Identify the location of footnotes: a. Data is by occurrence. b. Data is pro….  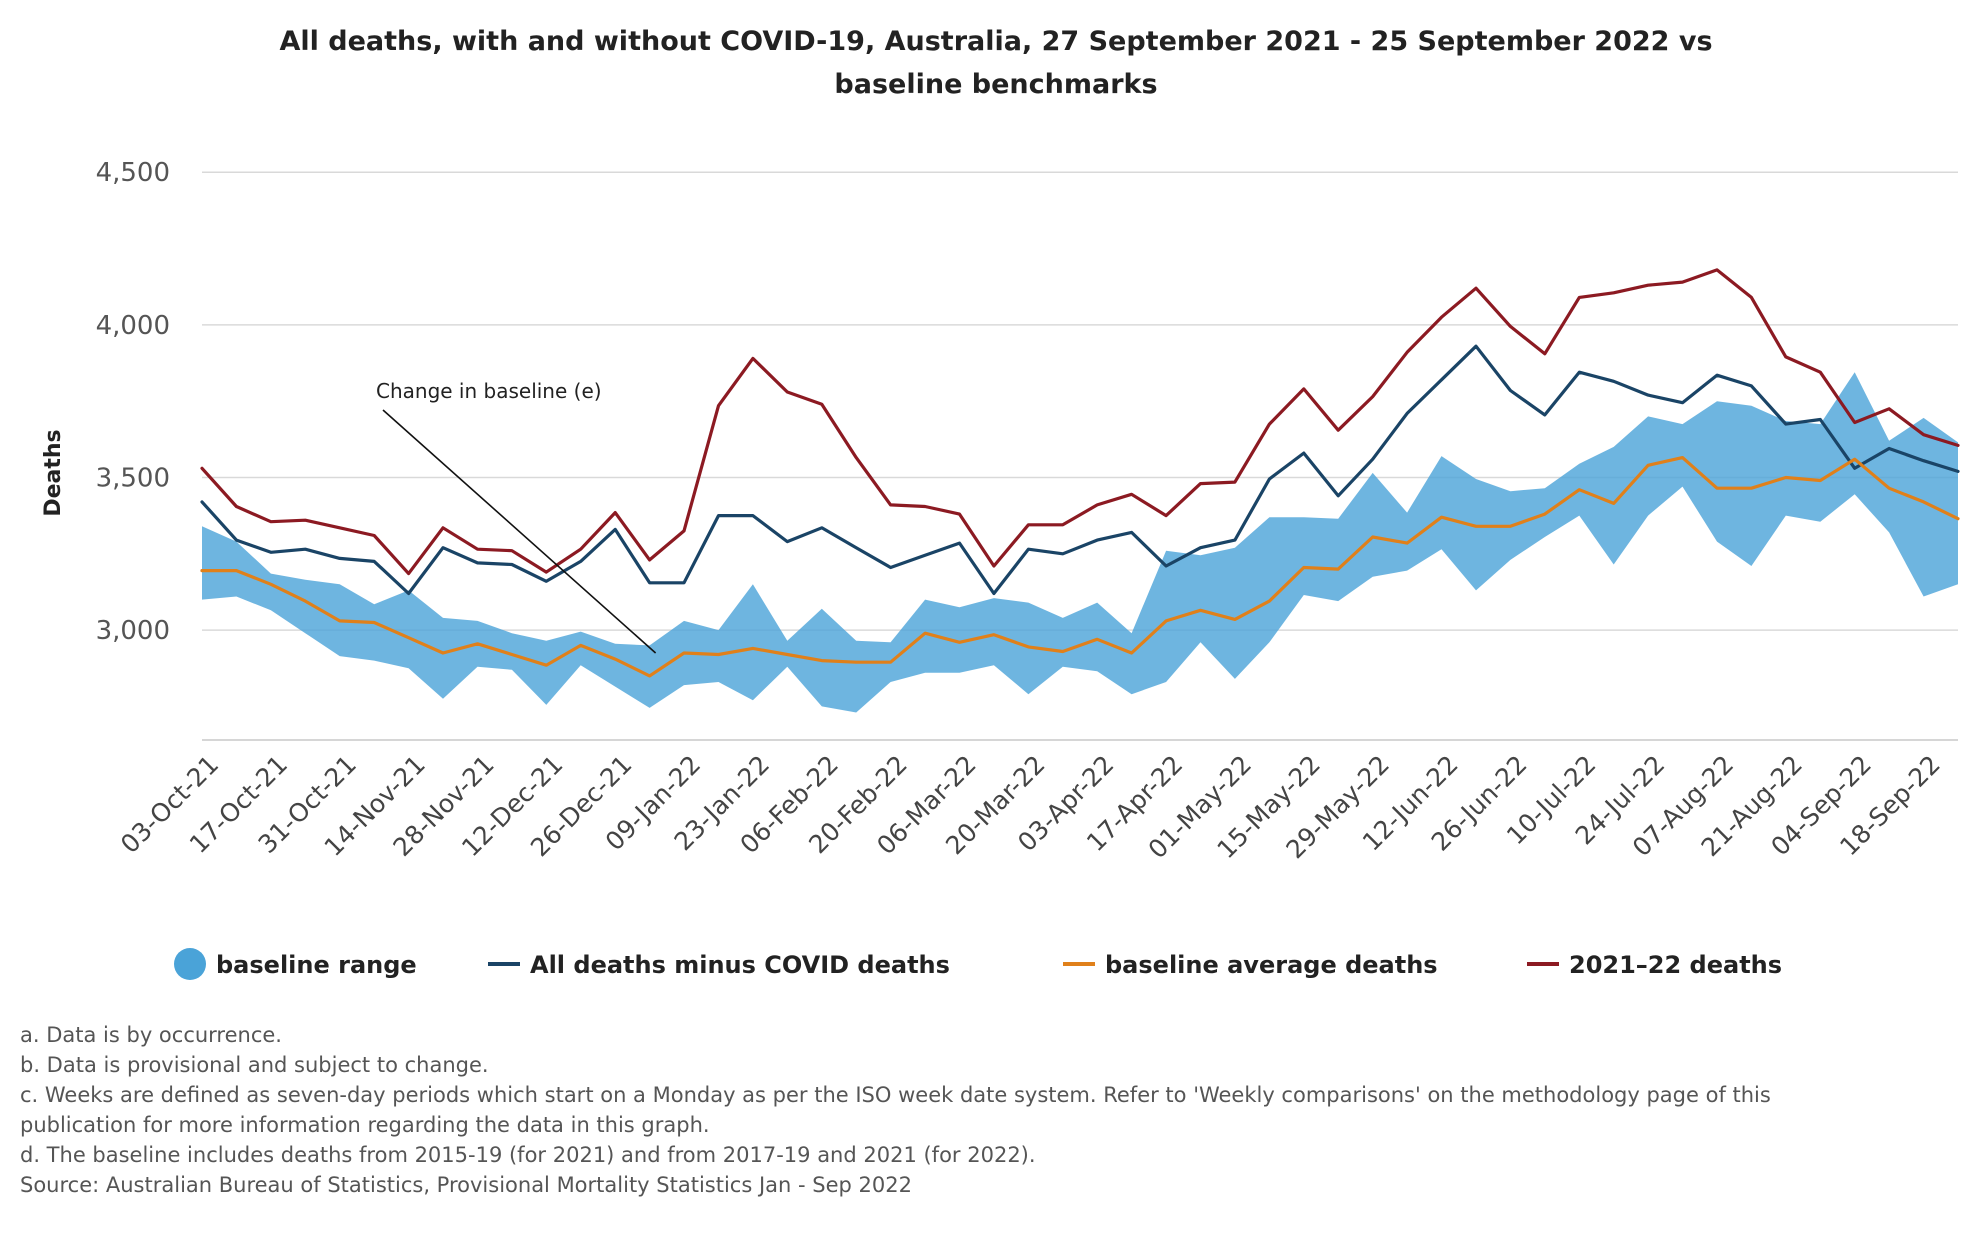
(990, 1110).